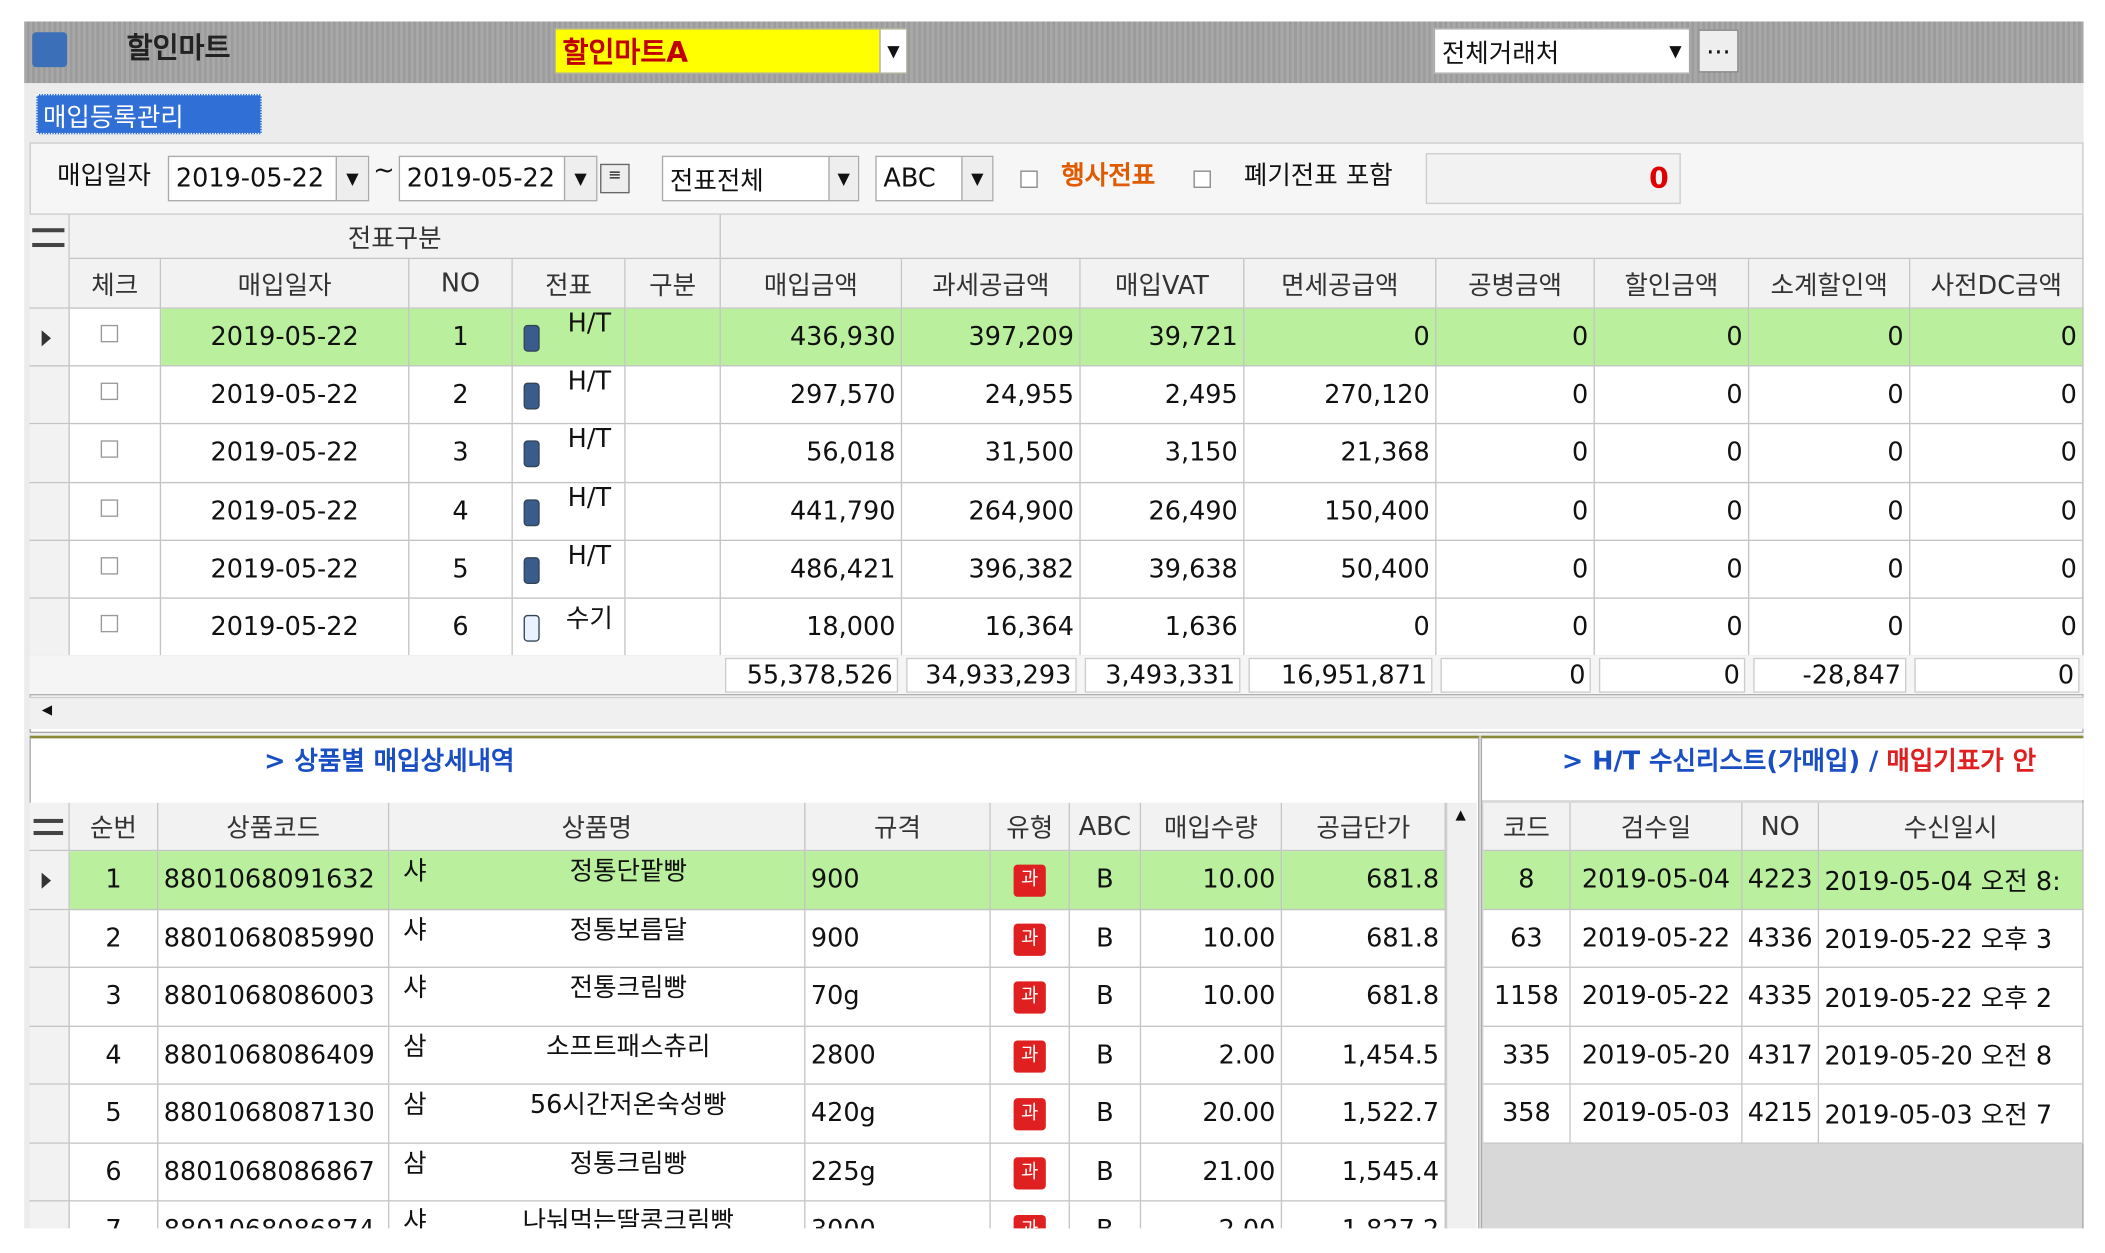 This screenshot has height=1253, width=2105. I want to click on column-header: 체크, so click(115, 284).